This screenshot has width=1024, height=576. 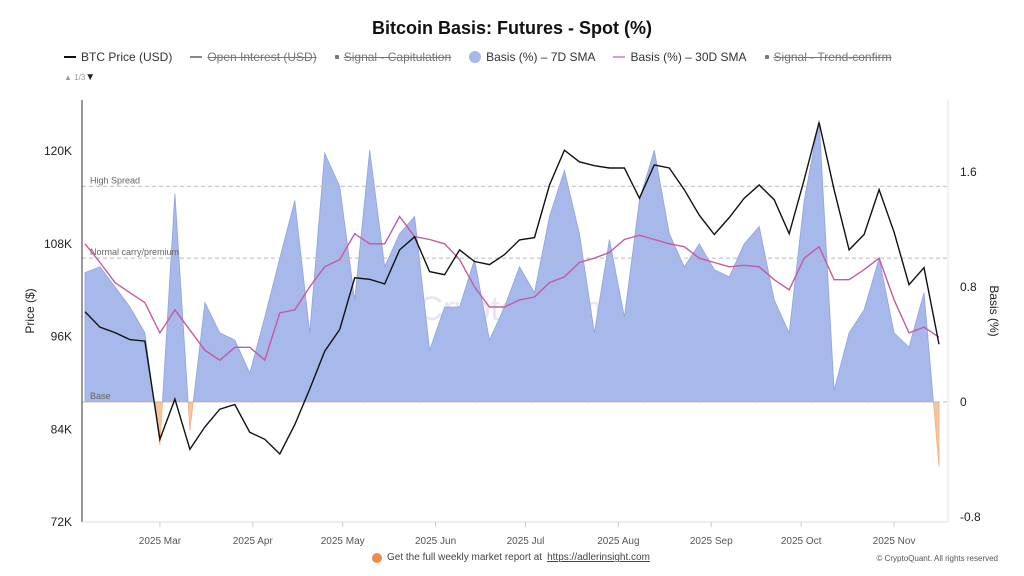 I want to click on legend-pager: ▲ 1/3▼, so click(x=80, y=77).